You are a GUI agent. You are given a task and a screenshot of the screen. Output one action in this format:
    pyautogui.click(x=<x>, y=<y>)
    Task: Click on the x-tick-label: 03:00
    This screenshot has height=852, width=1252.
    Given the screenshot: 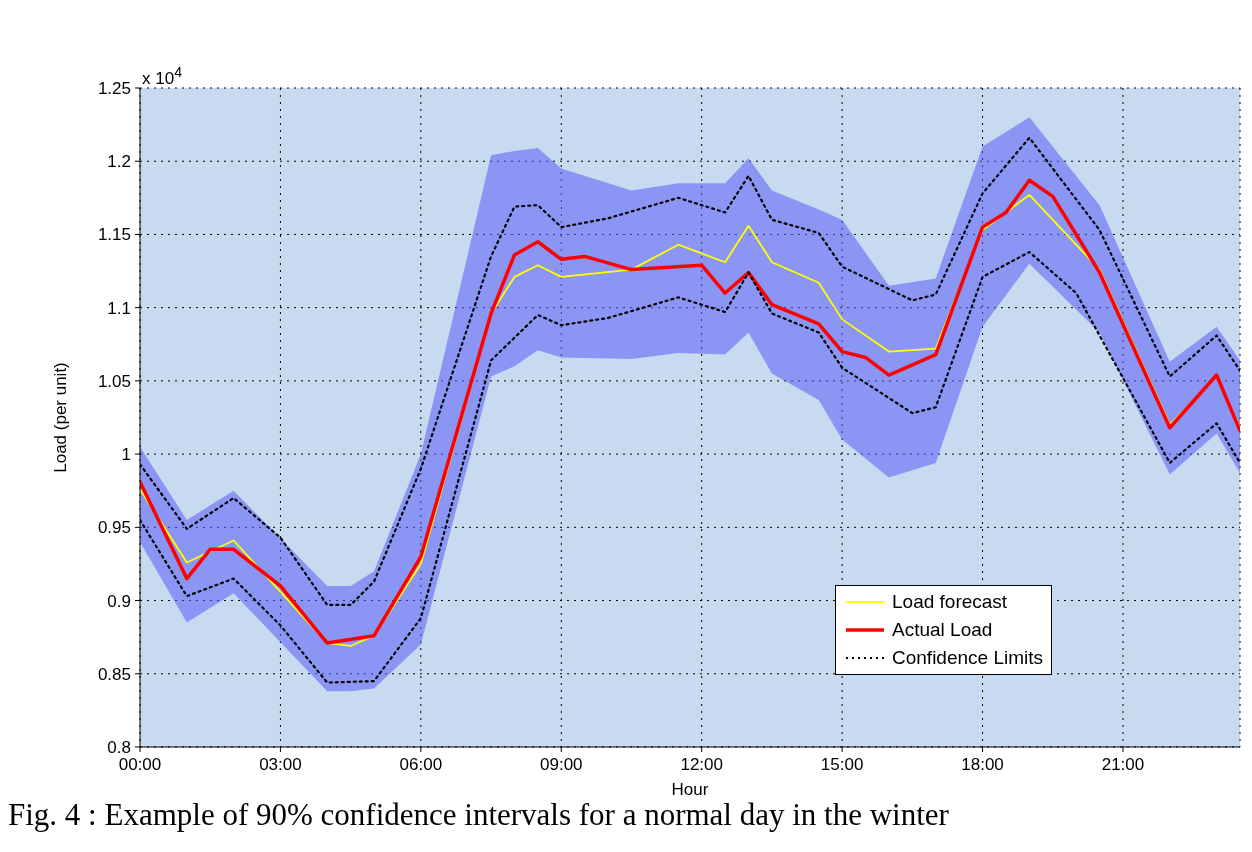 What is the action you would take?
    pyautogui.click(x=280, y=765)
    